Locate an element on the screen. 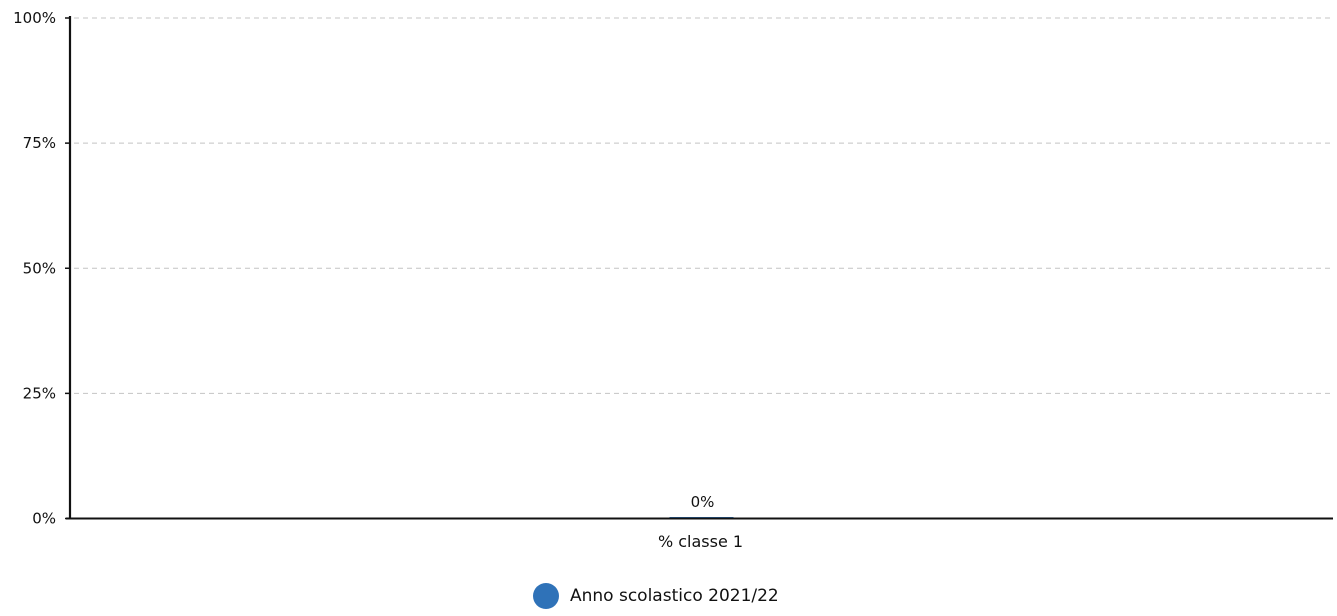  bar-data-label: 0% is located at coordinates (703, 502).